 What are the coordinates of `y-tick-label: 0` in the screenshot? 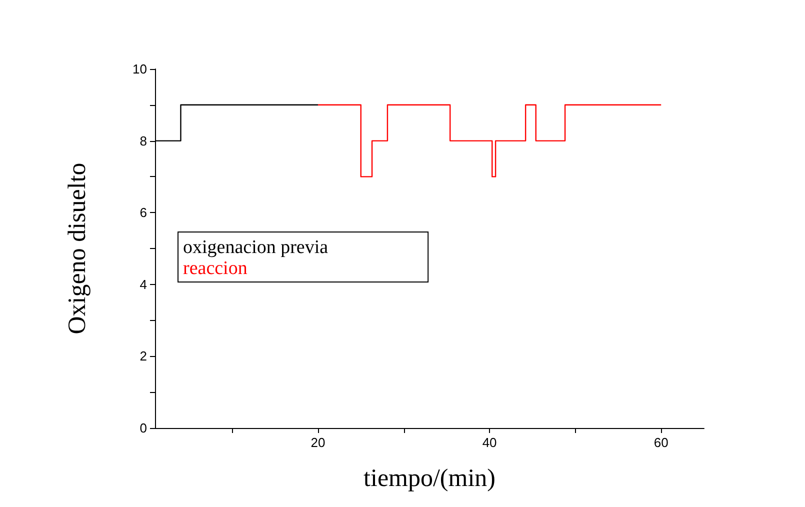 It's located at (143, 428).